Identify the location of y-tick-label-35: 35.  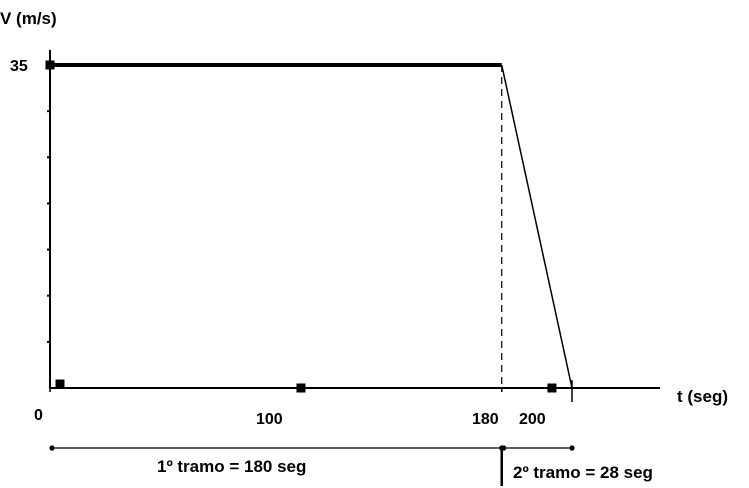
(19, 66).